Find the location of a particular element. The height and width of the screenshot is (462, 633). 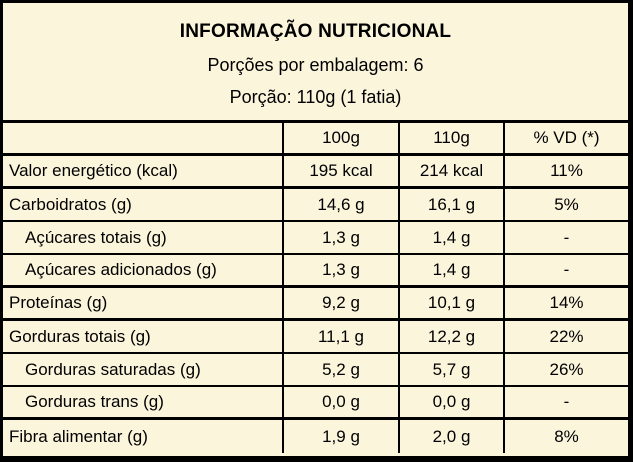

value-100g: 195 kcal is located at coordinates (340, 172).